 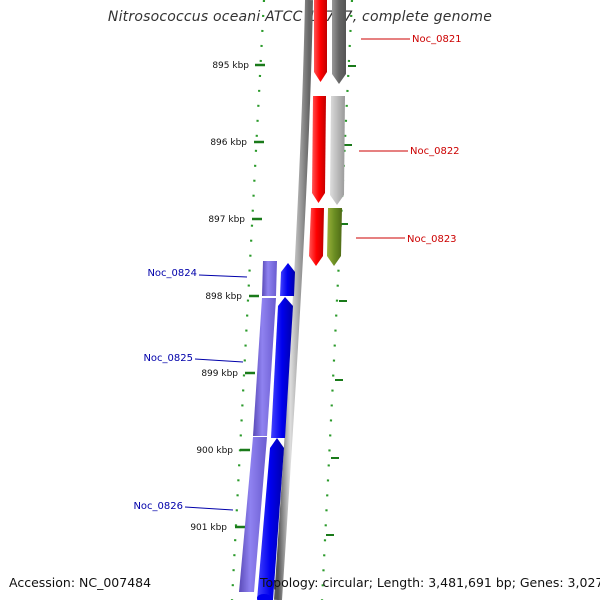 I want to click on dotted-track-inner, so click(x=248, y=300).